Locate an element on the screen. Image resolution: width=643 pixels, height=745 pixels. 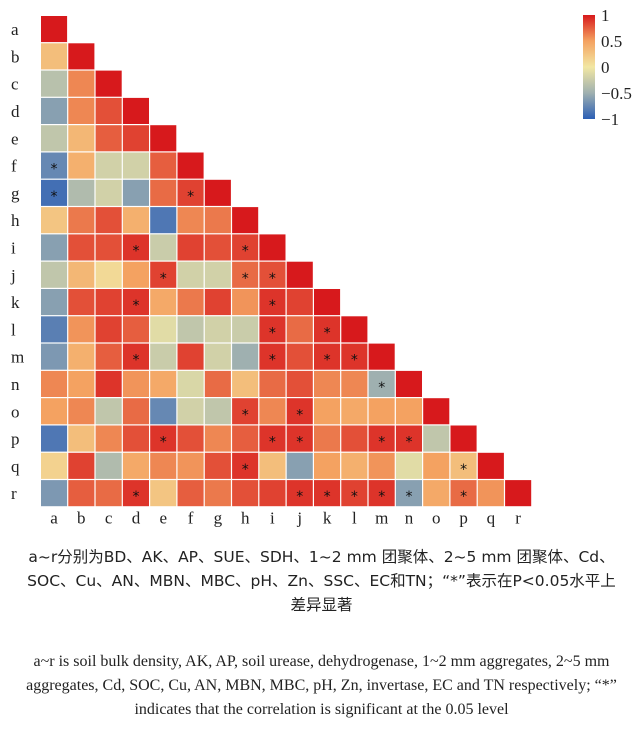
legend-tick-label: −0.5 is located at coordinates (616, 93).